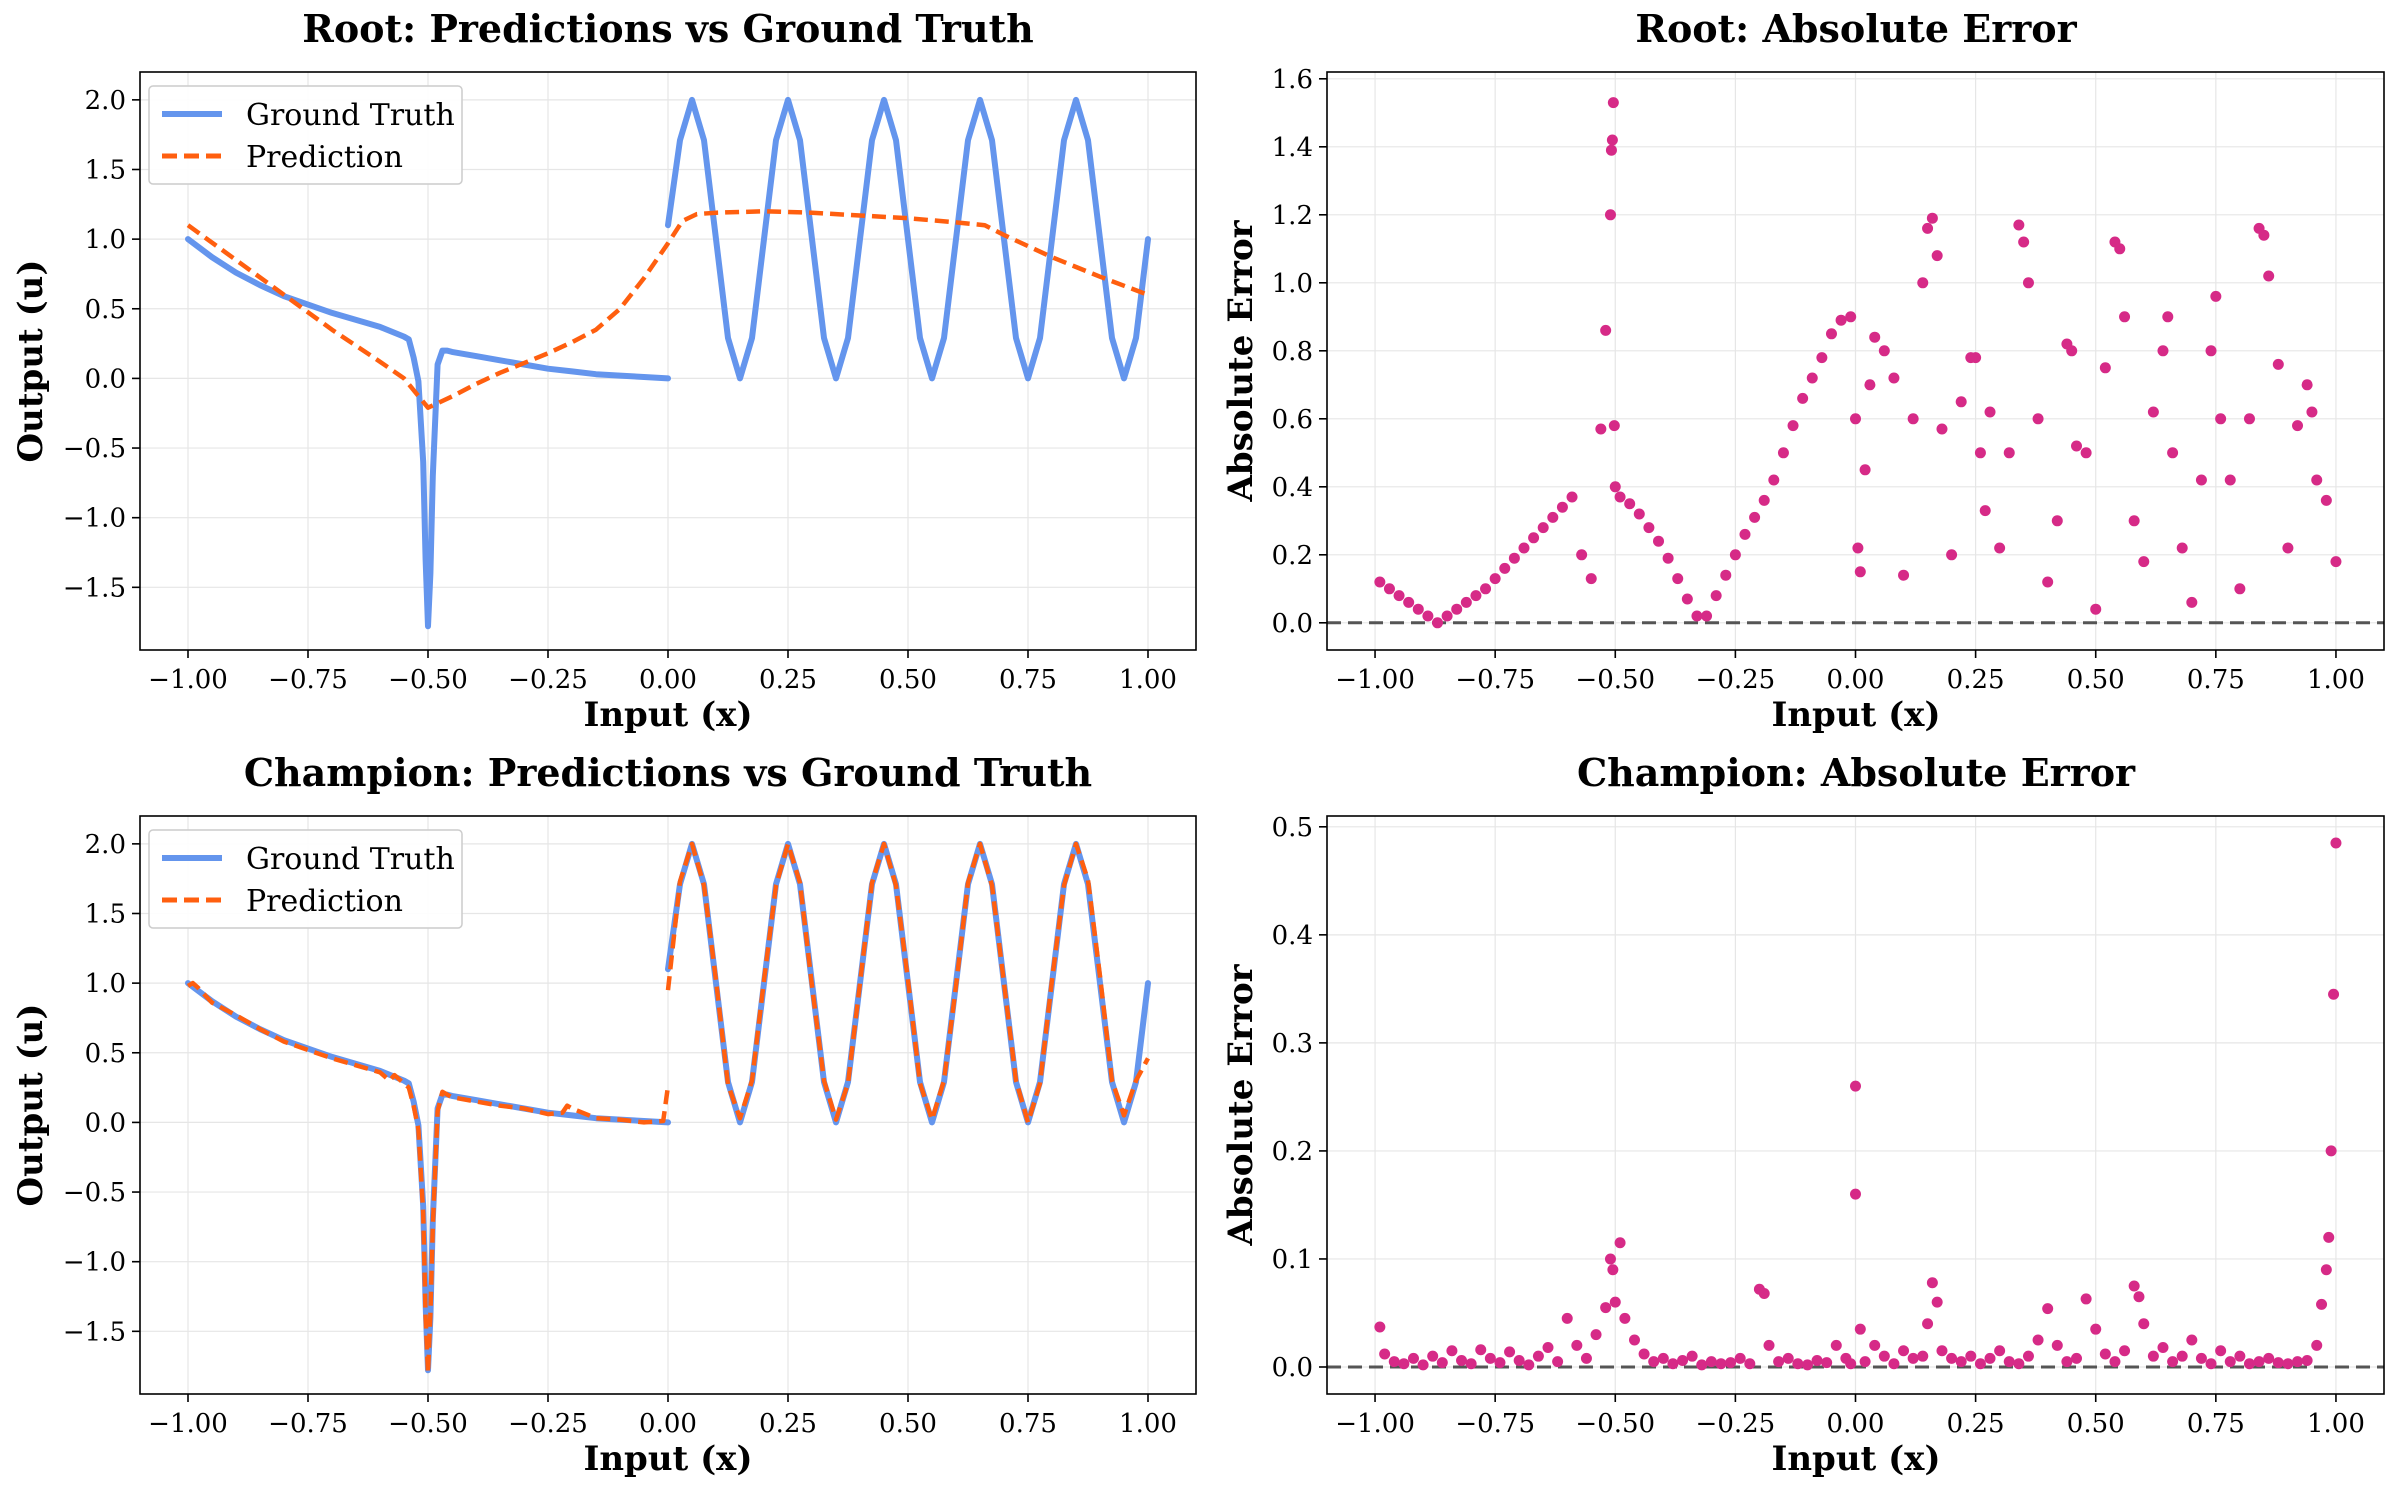  Describe the element at coordinates (1856, 28) in the screenshot. I see `panel-title: Root: Absolute Error` at that location.